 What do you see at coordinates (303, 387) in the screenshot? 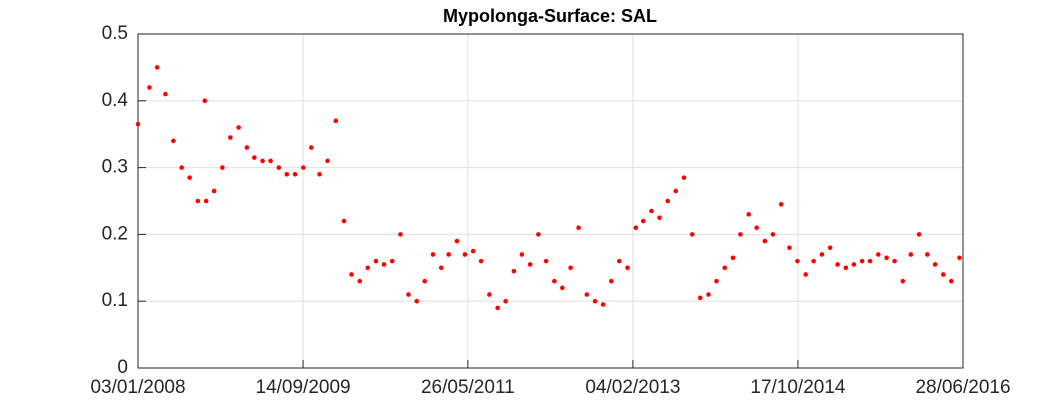
I see `x-tick-label: 14/09/2009` at bounding box center [303, 387].